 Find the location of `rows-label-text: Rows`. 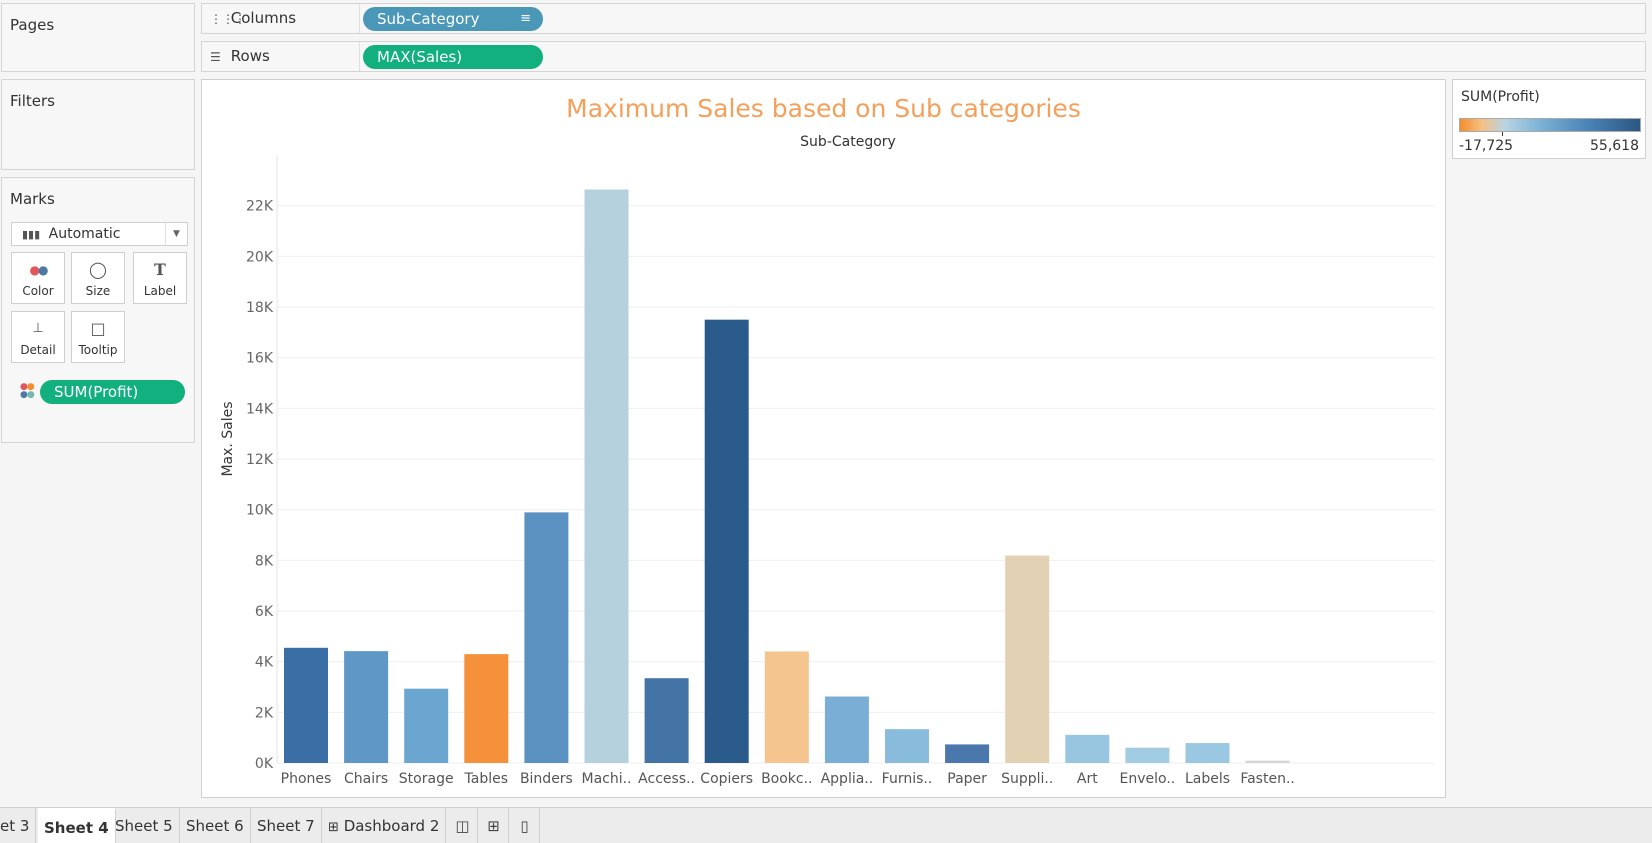

rows-label-text: Rows is located at coordinates (250, 56).